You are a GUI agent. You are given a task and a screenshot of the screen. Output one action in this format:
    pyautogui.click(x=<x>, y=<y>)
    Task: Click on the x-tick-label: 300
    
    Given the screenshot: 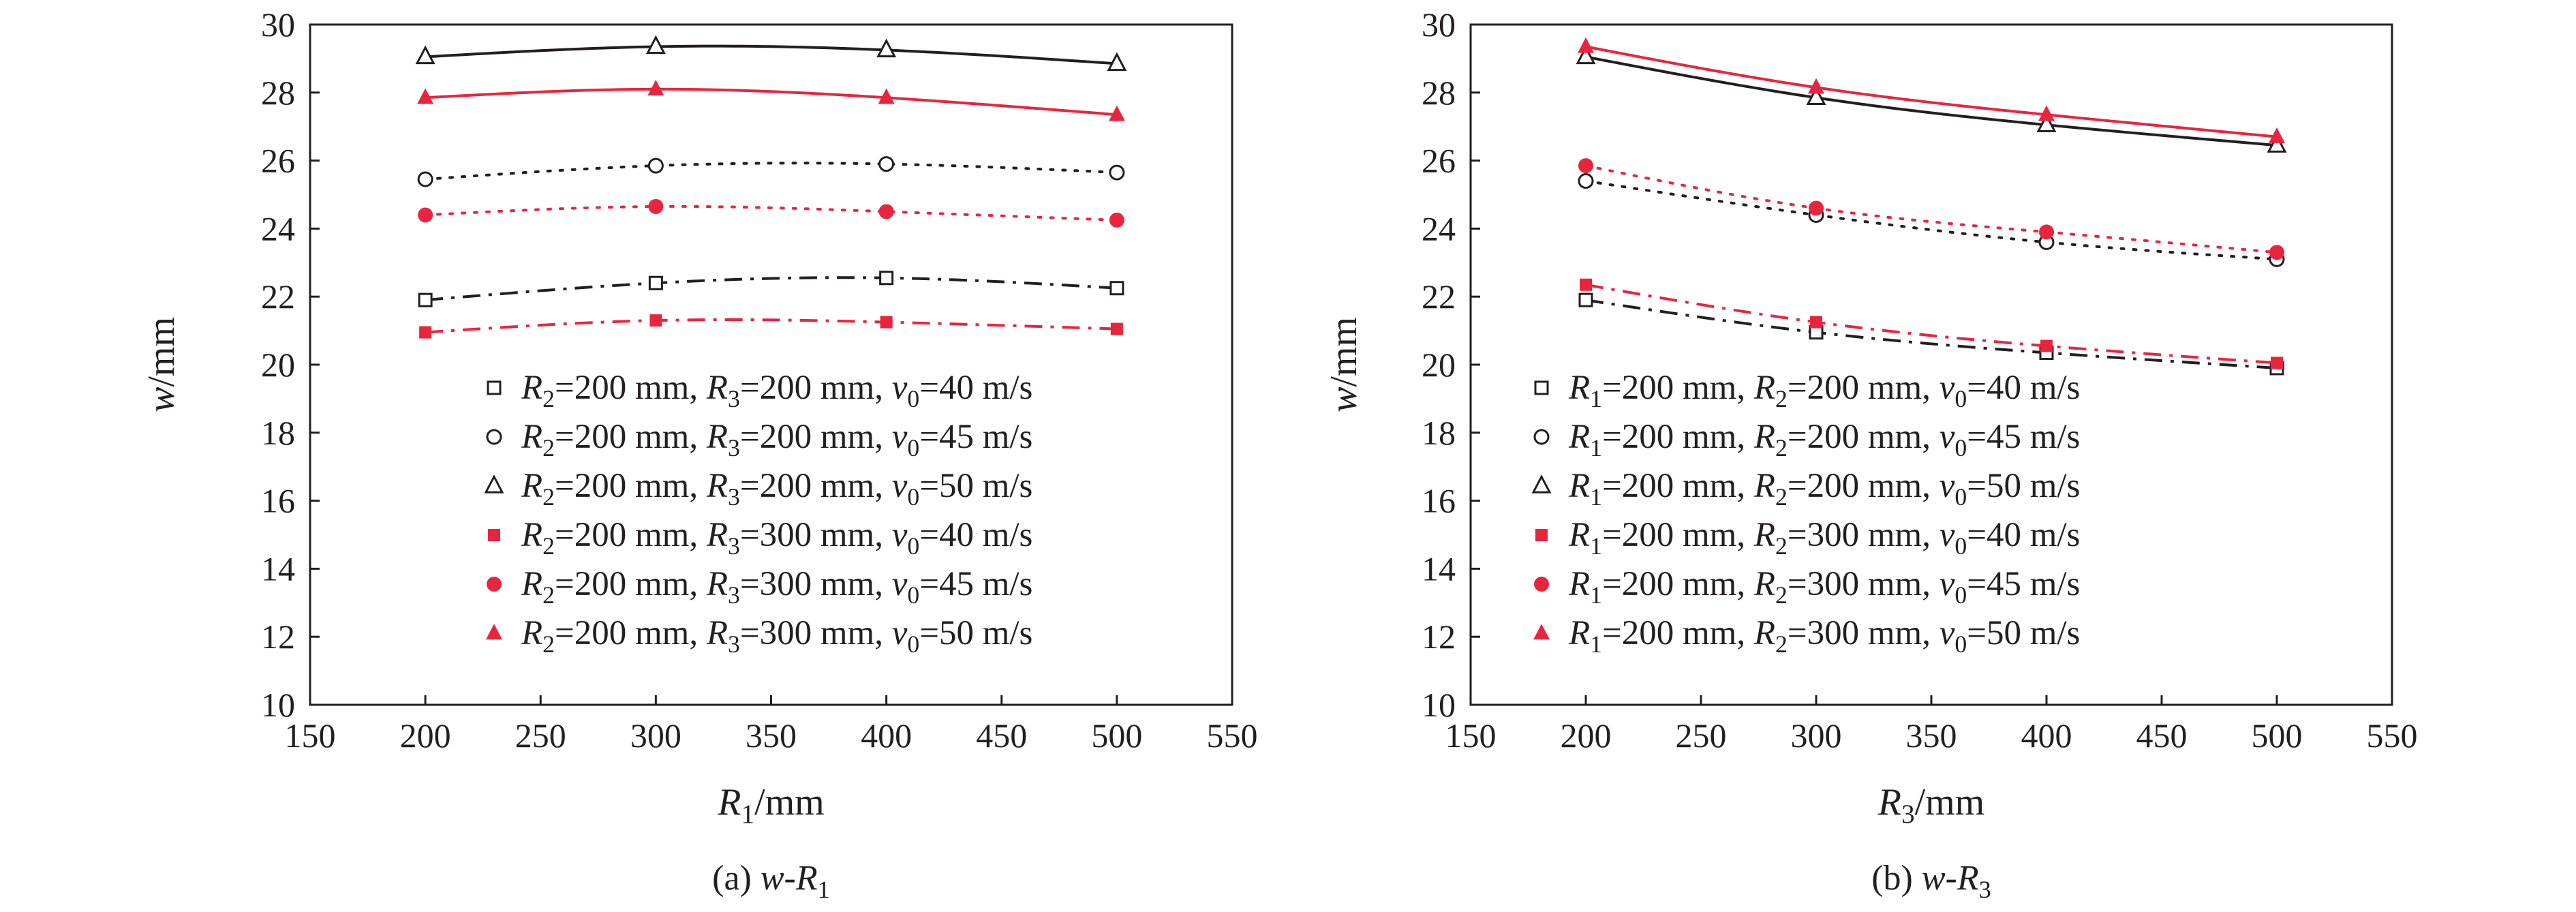 What is the action you would take?
    pyautogui.click(x=1816, y=735)
    